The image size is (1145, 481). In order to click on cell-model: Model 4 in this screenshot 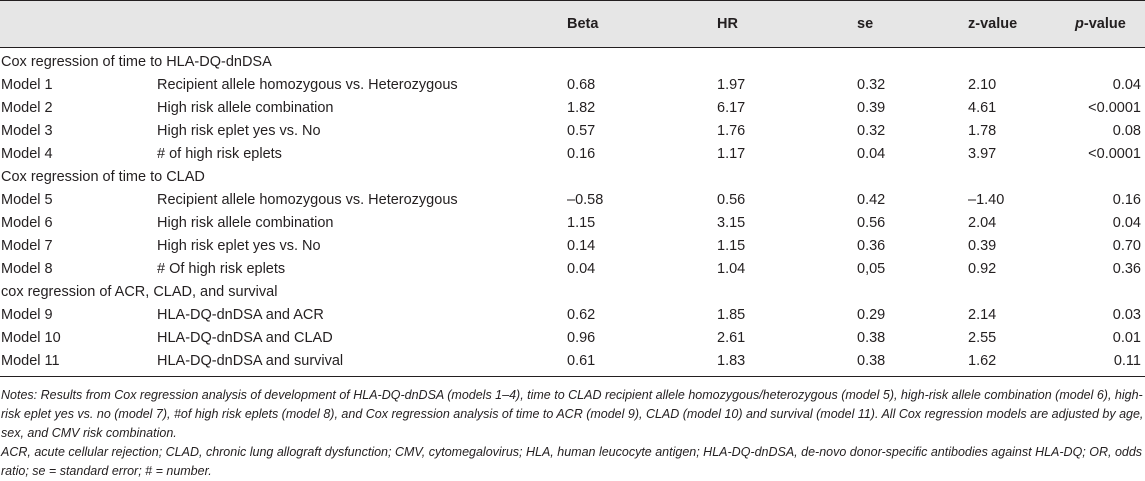, I will do `click(27, 154)`.